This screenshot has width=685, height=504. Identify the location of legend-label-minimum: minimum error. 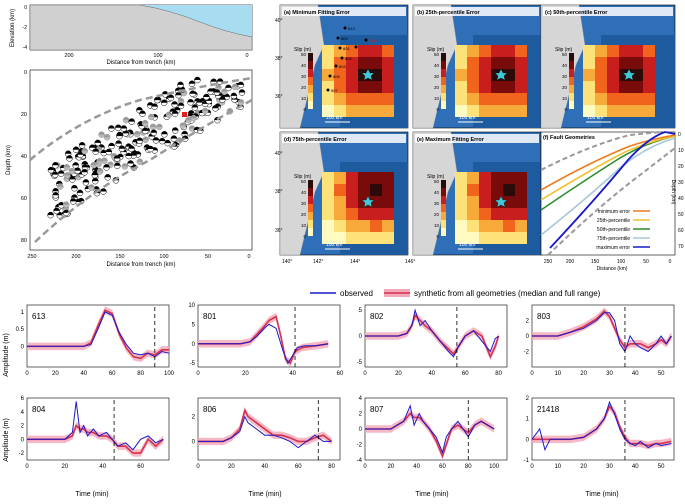
(614, 212).